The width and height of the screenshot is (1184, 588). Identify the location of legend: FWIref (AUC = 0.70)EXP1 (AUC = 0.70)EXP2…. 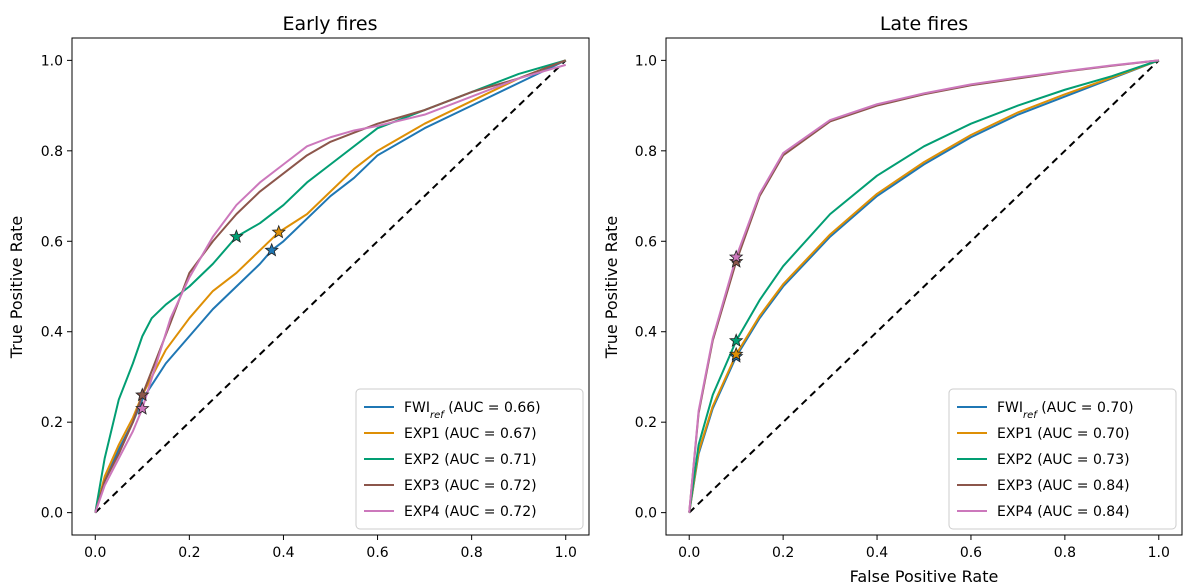
(1062, 459).